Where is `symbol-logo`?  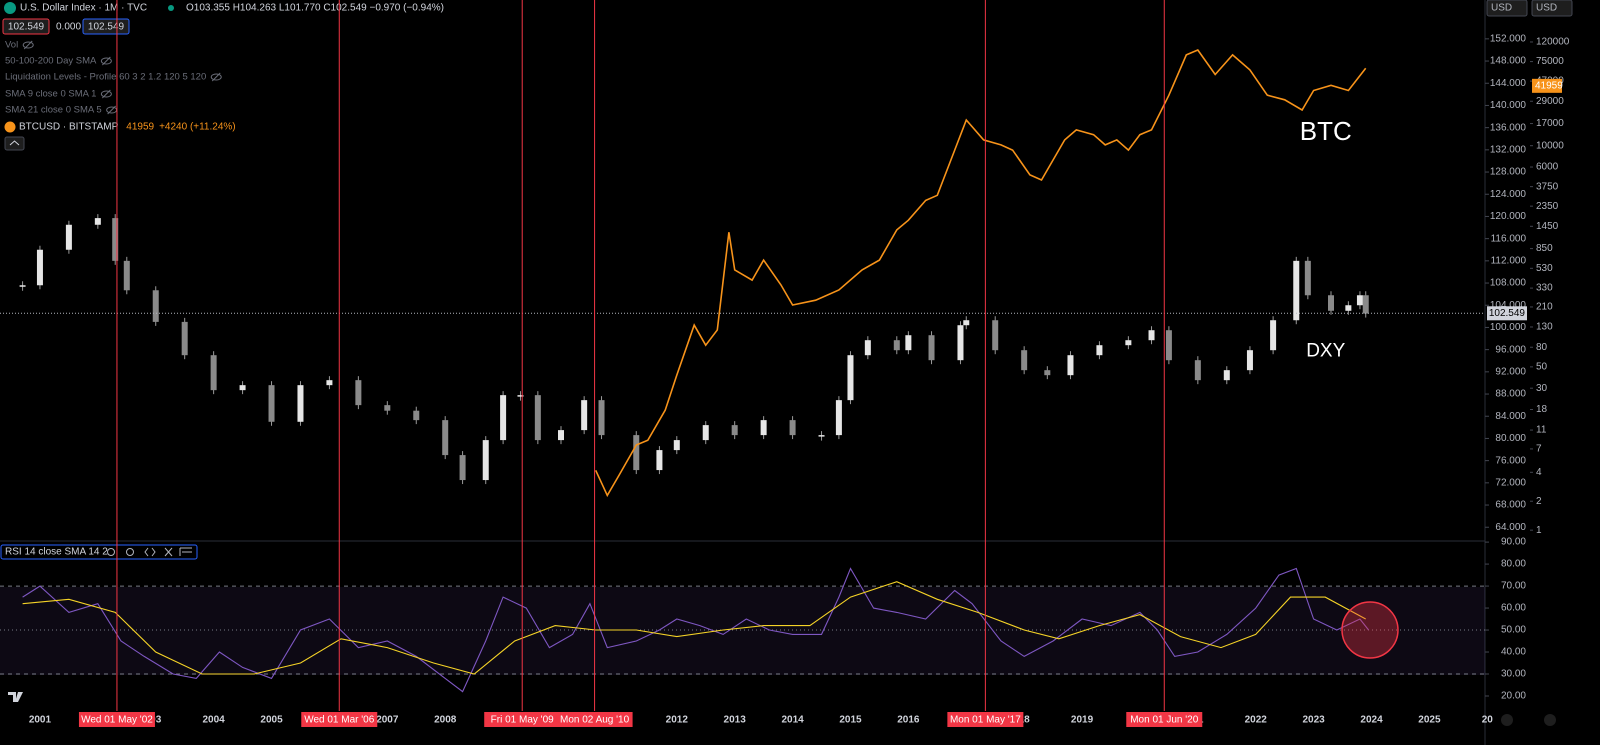
symbol-logo is located at coordinates (10, 8).